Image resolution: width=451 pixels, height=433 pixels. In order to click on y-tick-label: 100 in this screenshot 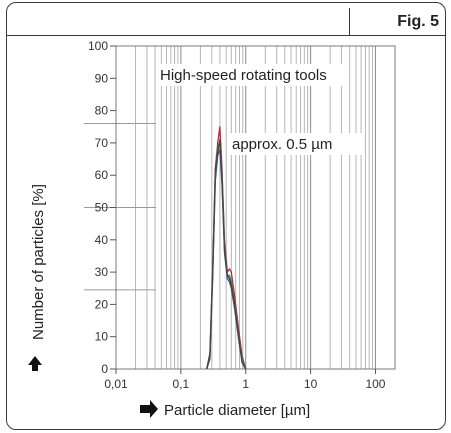, I will do `click(98, 46)`.